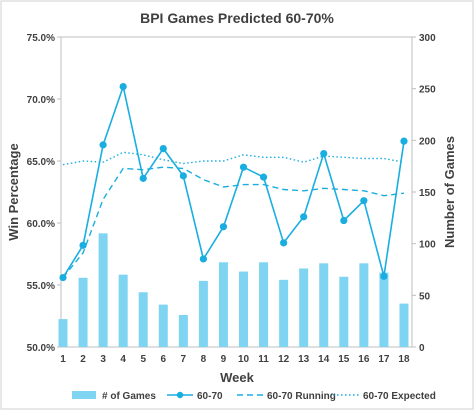 The image size is (474, 410). Describe the element at coordinates (210, 396) in the screenshot. I see `legend-label: 60-70` at that location.